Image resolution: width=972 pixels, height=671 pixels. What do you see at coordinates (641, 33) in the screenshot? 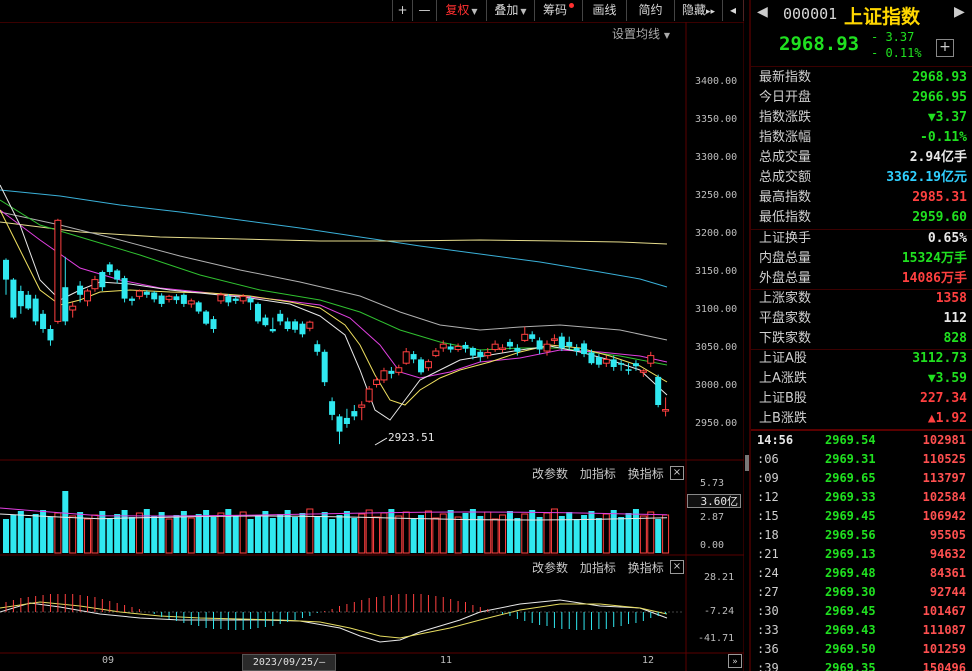
I see `set-moving-average-button: 设置均线 ▼` at bounding box center [641, 33].